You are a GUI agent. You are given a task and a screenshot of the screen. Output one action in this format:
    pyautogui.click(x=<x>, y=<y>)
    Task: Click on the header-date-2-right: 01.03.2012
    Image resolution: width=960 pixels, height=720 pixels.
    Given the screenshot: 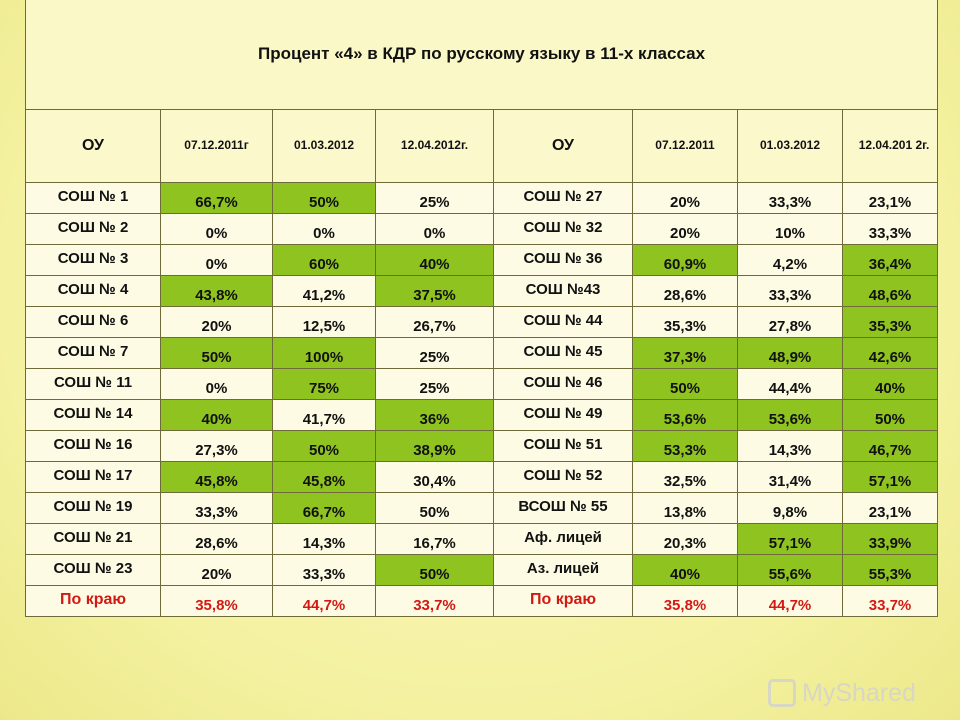 What is the action you would take?
    pyautogui.click(x=790, y=146)
    